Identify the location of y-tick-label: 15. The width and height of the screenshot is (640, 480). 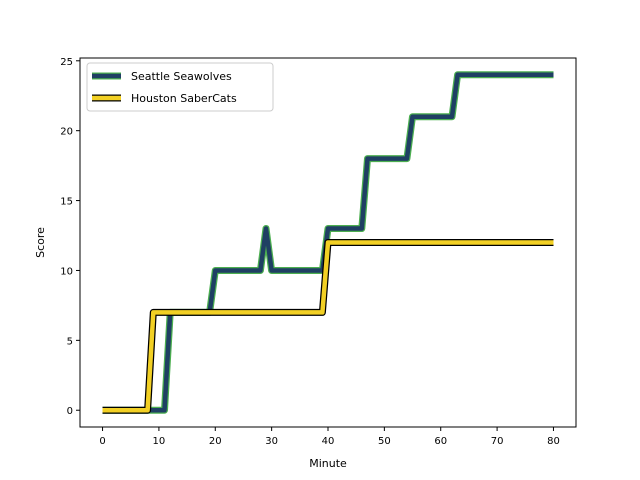
(66, 202).